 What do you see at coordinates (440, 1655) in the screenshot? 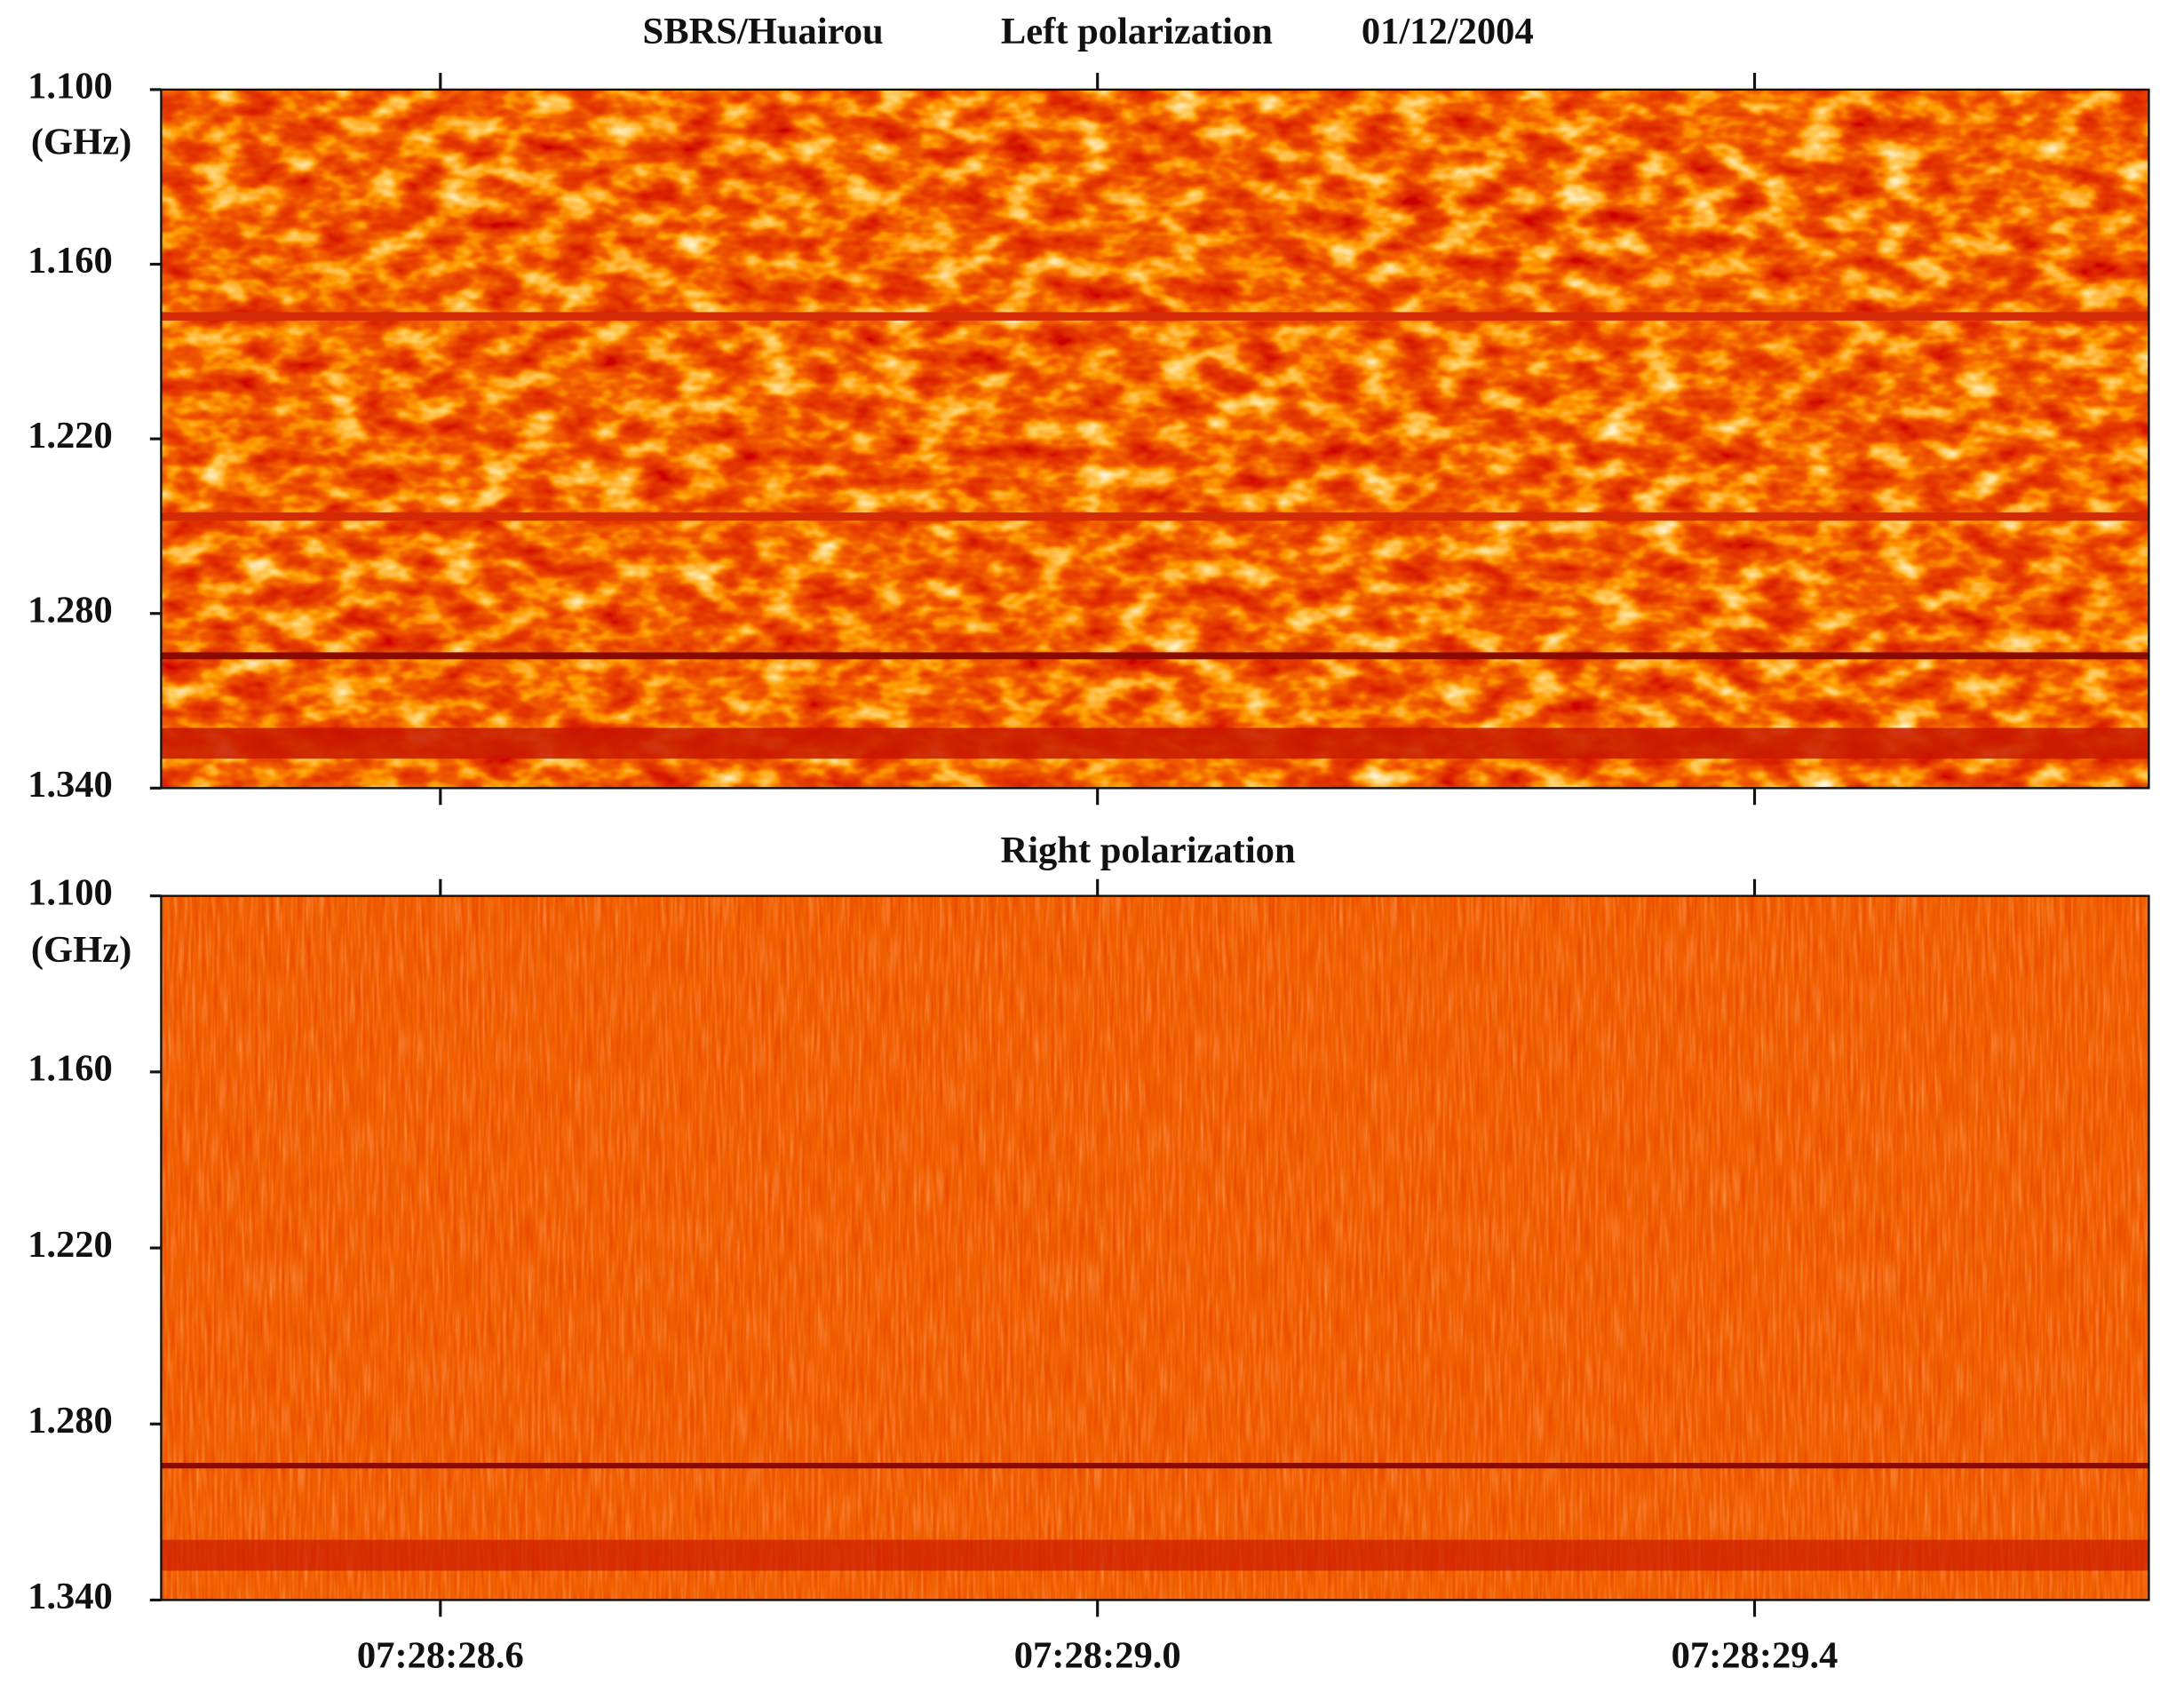
I see `x-tick-label: 07:28:28.6` at bounding box center [440, 1655].